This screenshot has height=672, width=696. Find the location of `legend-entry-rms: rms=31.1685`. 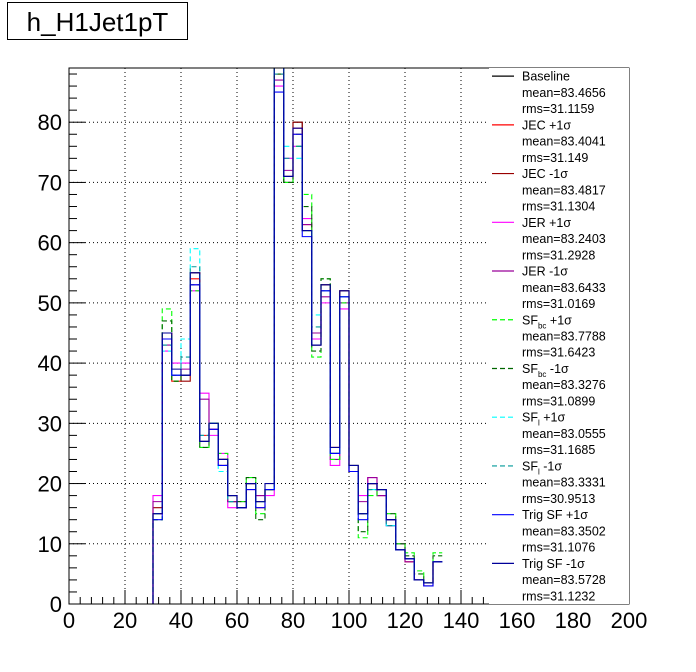

legend-entry-rms: rms=31.1685 is located at coordinates (558, 450).